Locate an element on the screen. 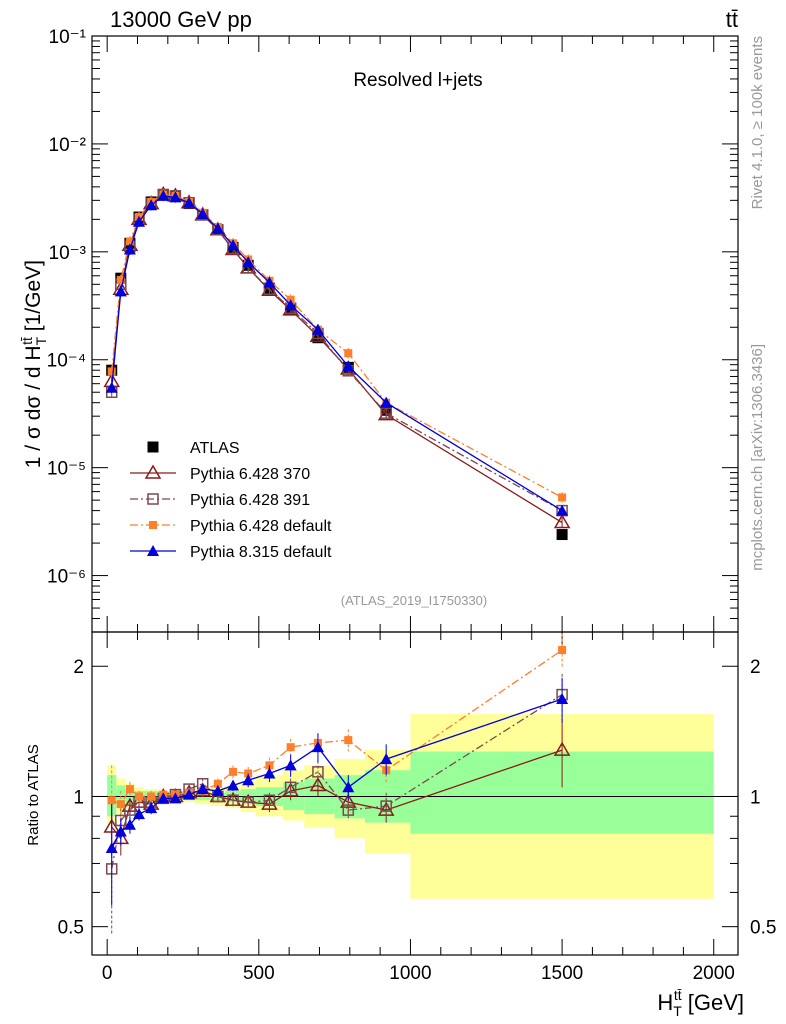 The height and width of the screenshot is (1024, 786). xlabel: HTtt̄ [GeV] is located at coordinates (700, 1003).